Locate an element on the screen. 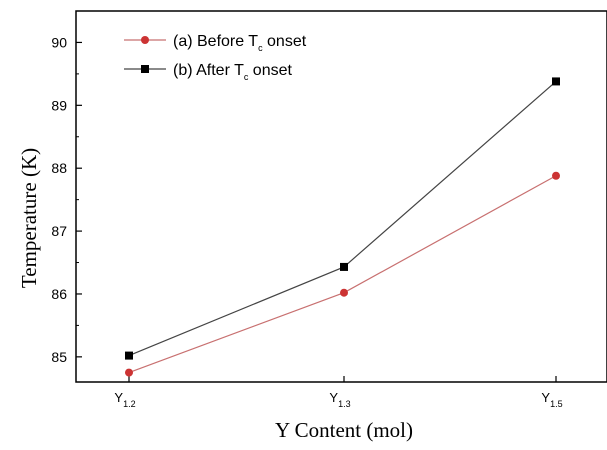 The width and height of the screenshot is (607, 450). x-tick-label-subscript: 1.5 is located at coordinates (556, 404).